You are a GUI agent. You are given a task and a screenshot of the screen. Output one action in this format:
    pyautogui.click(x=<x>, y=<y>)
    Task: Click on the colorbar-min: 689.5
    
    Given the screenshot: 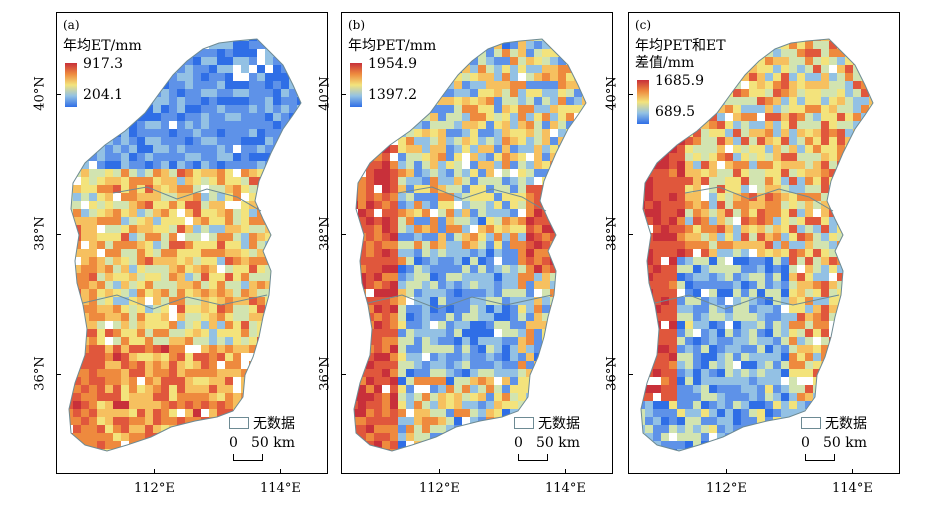 What is the action you would take?
    pyautogui.click(x=675, y=112)
    